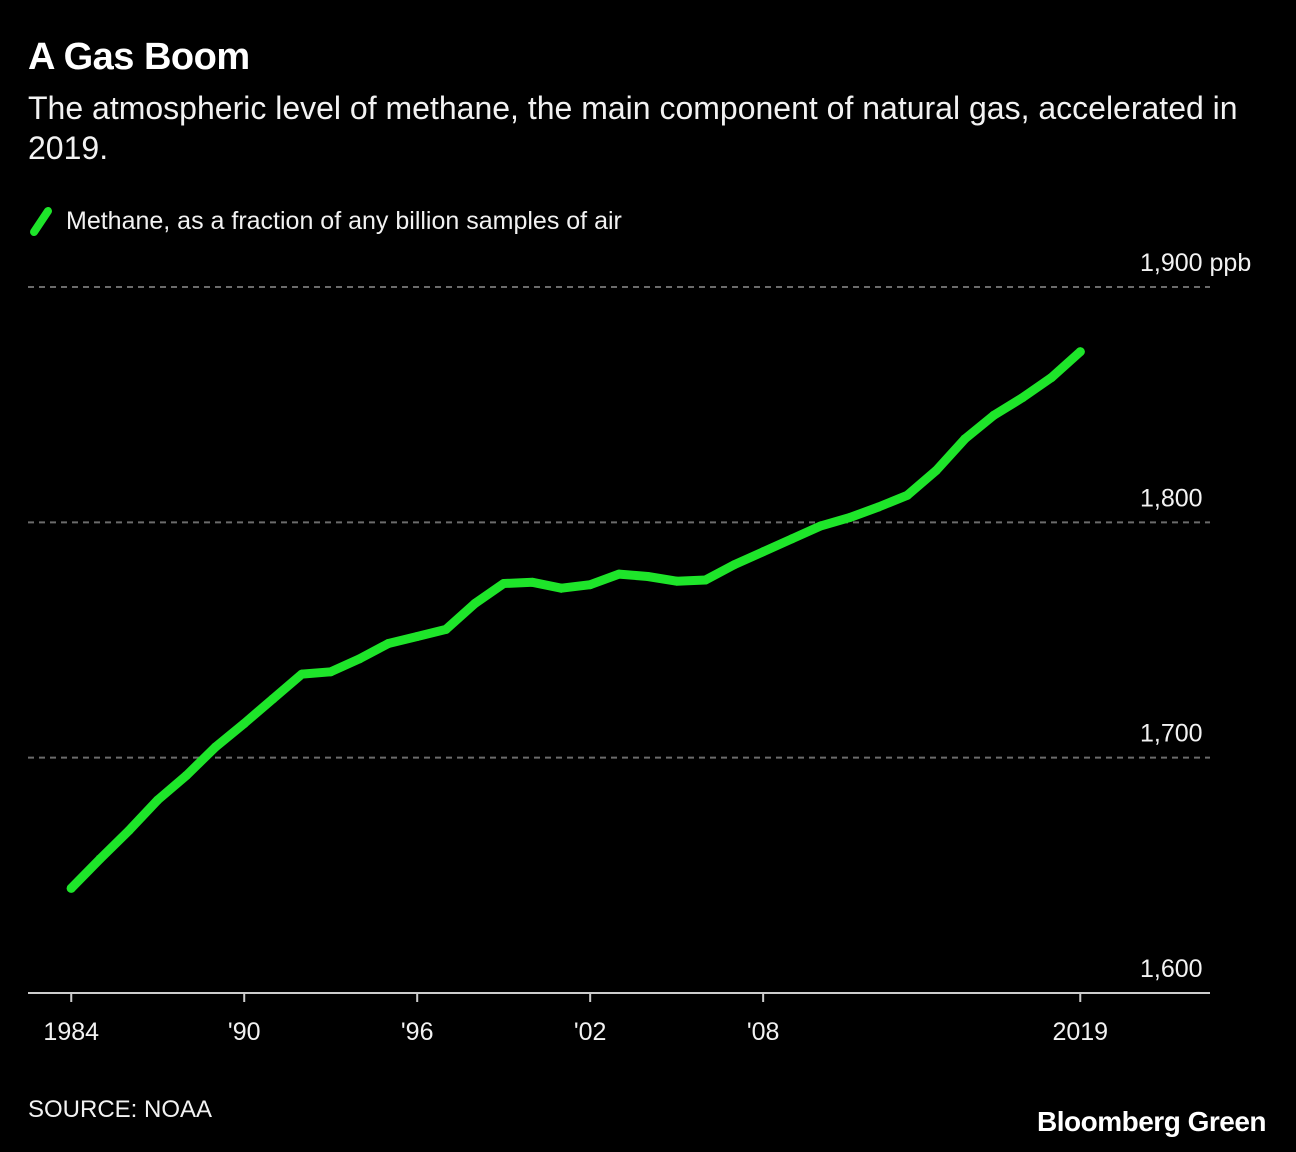 The width and height of the screenshot is (1296, 1152). Describe the element at coordinates (1080, 1032) in the screenshot. I see `x-tick-label: 2019` at that location.